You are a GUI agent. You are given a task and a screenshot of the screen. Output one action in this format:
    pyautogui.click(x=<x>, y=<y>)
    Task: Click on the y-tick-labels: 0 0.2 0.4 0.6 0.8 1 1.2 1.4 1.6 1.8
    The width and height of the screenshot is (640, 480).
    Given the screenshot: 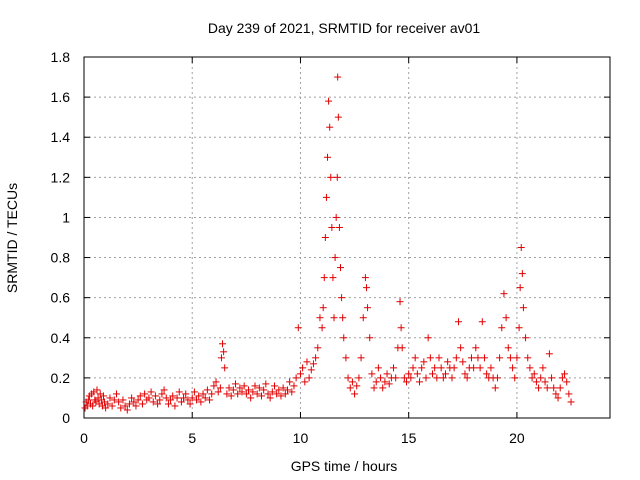 What is the action you would take?
    pyautogui.click(x=61, y=237)
    